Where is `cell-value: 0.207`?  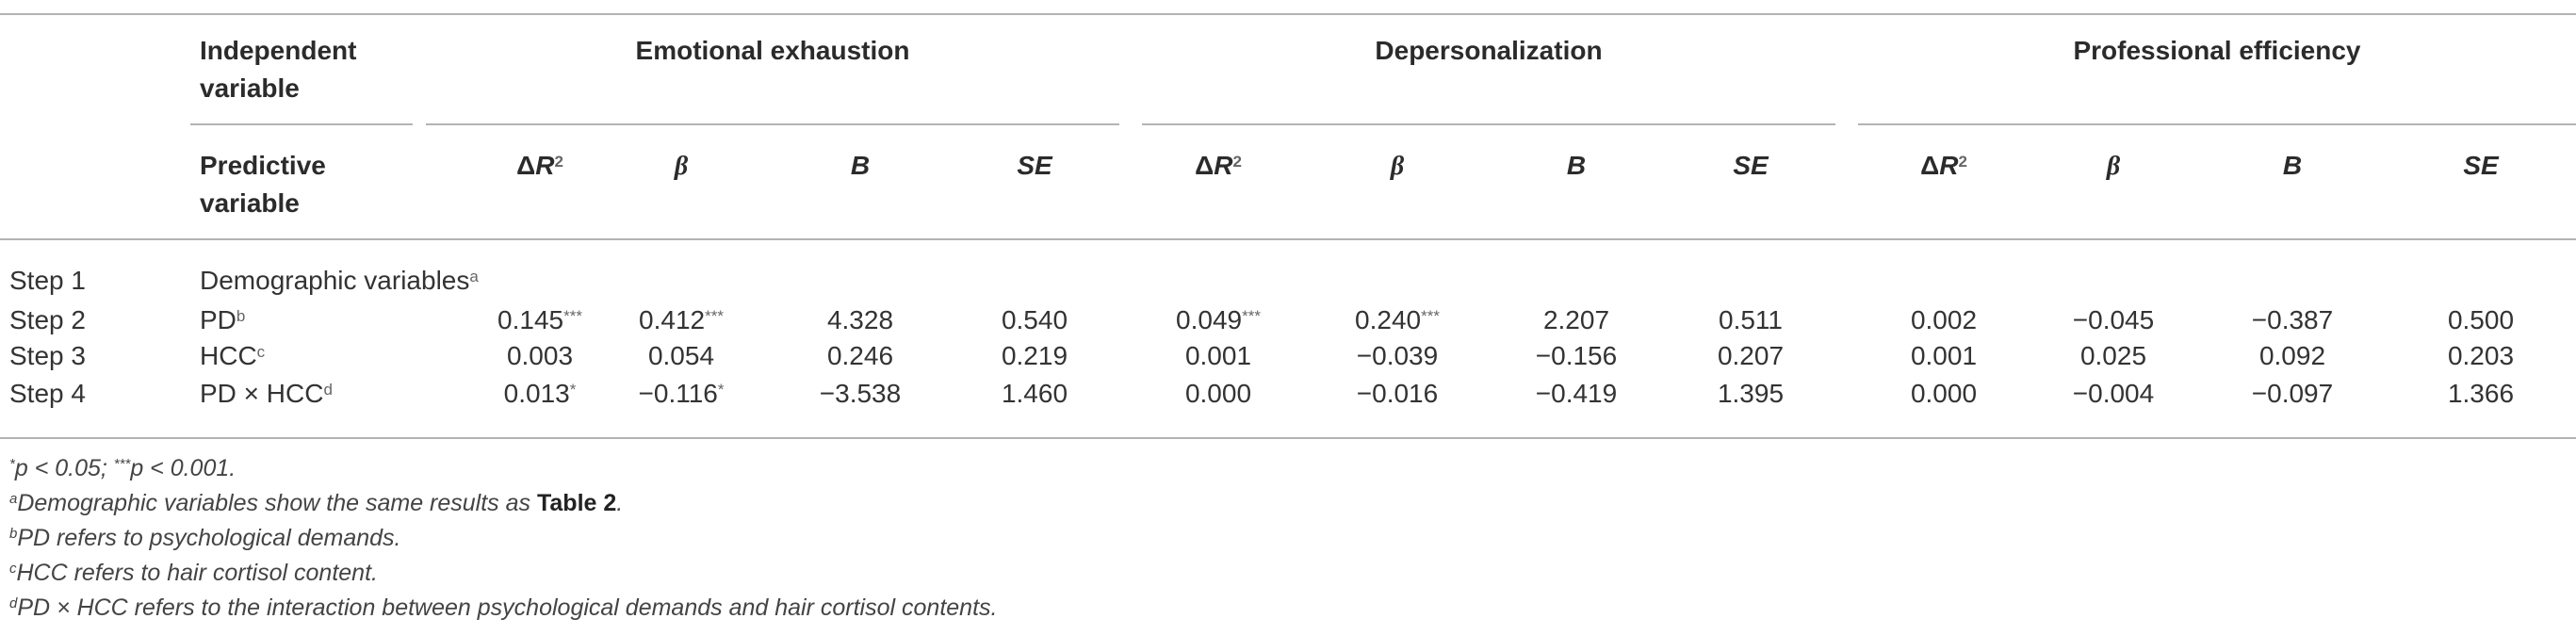 cell-value: 0.207 is located at coordinates (1751, 355).